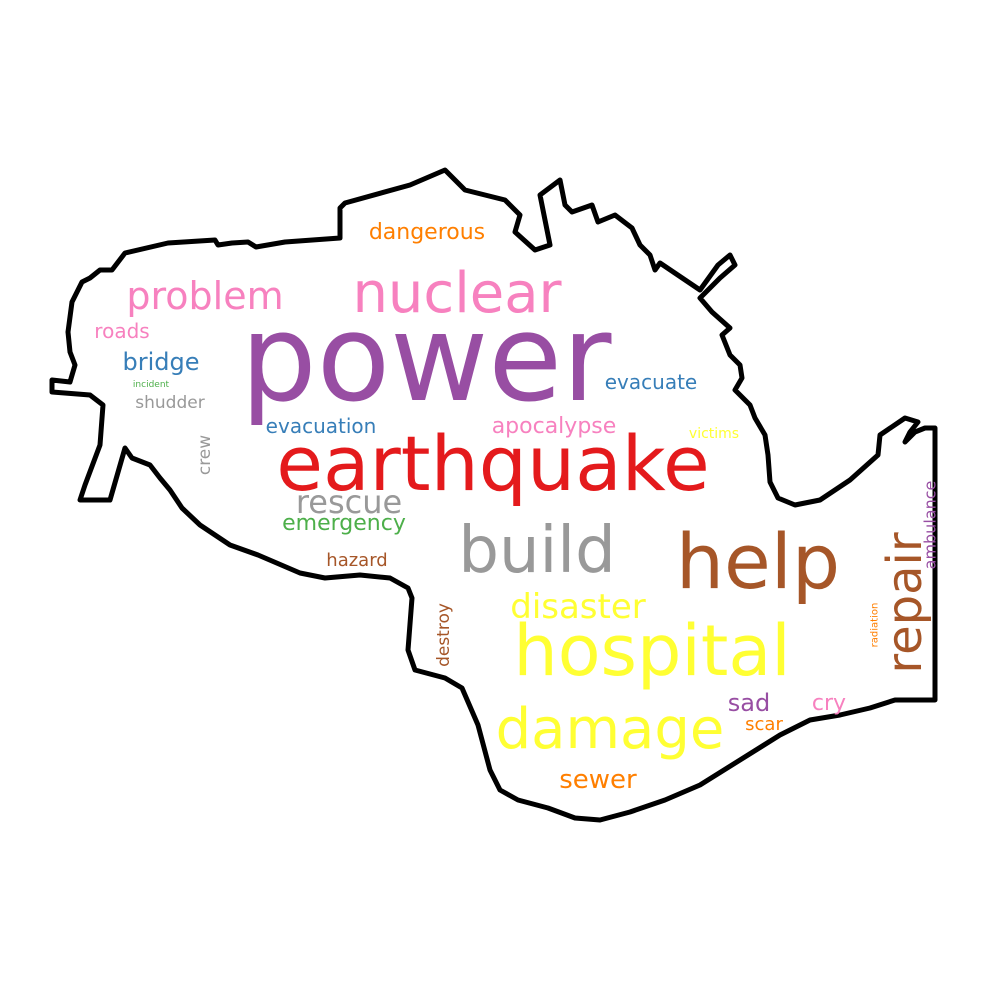  What do you see at coordinates (356, 560) in the screenshot?
I see `word-hazard: hazard` at bounding box center [356, 560].